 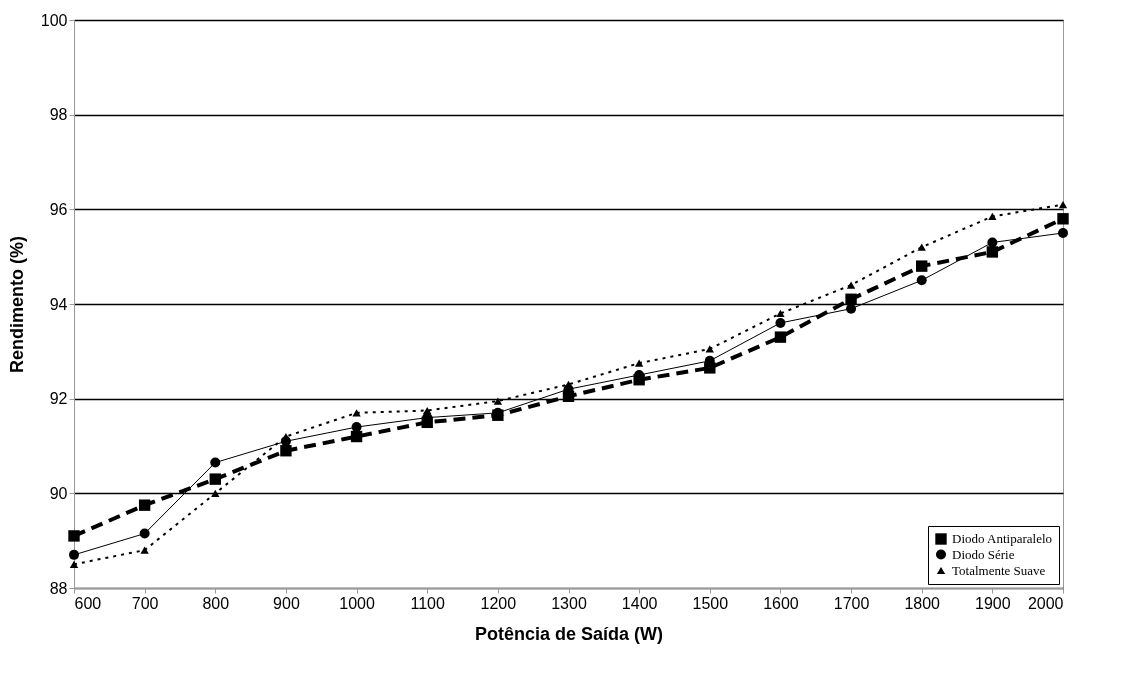 I want to click on x-axis-title: Potência de Saída (W), so click(x=569, y=633).